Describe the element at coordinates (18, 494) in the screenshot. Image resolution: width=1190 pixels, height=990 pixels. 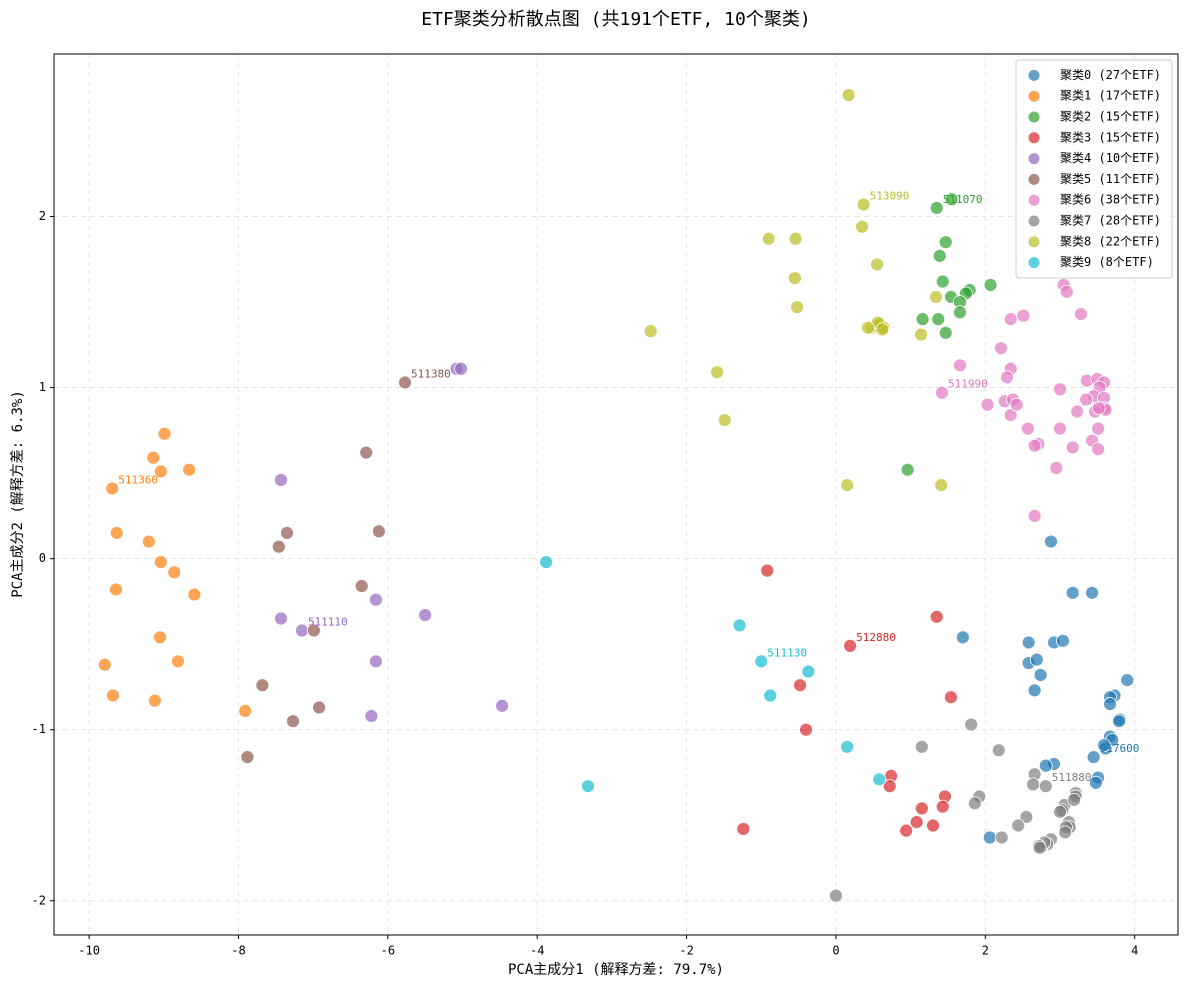
I see `y-axis-label: PCA主成分2 (解释方差: 6.3%)` at that location.